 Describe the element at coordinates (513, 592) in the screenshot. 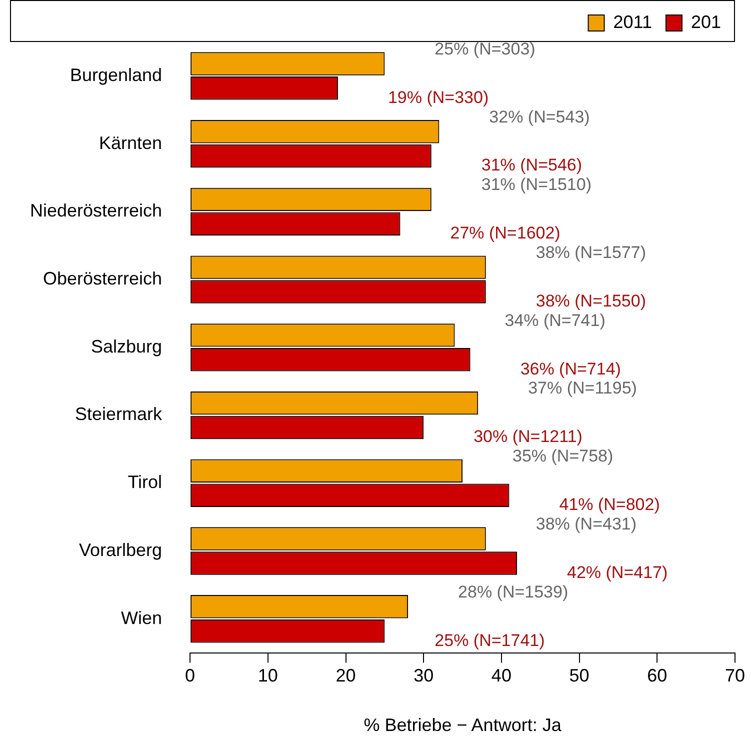

I see `data-label: 28% (N=1539)` at that location.